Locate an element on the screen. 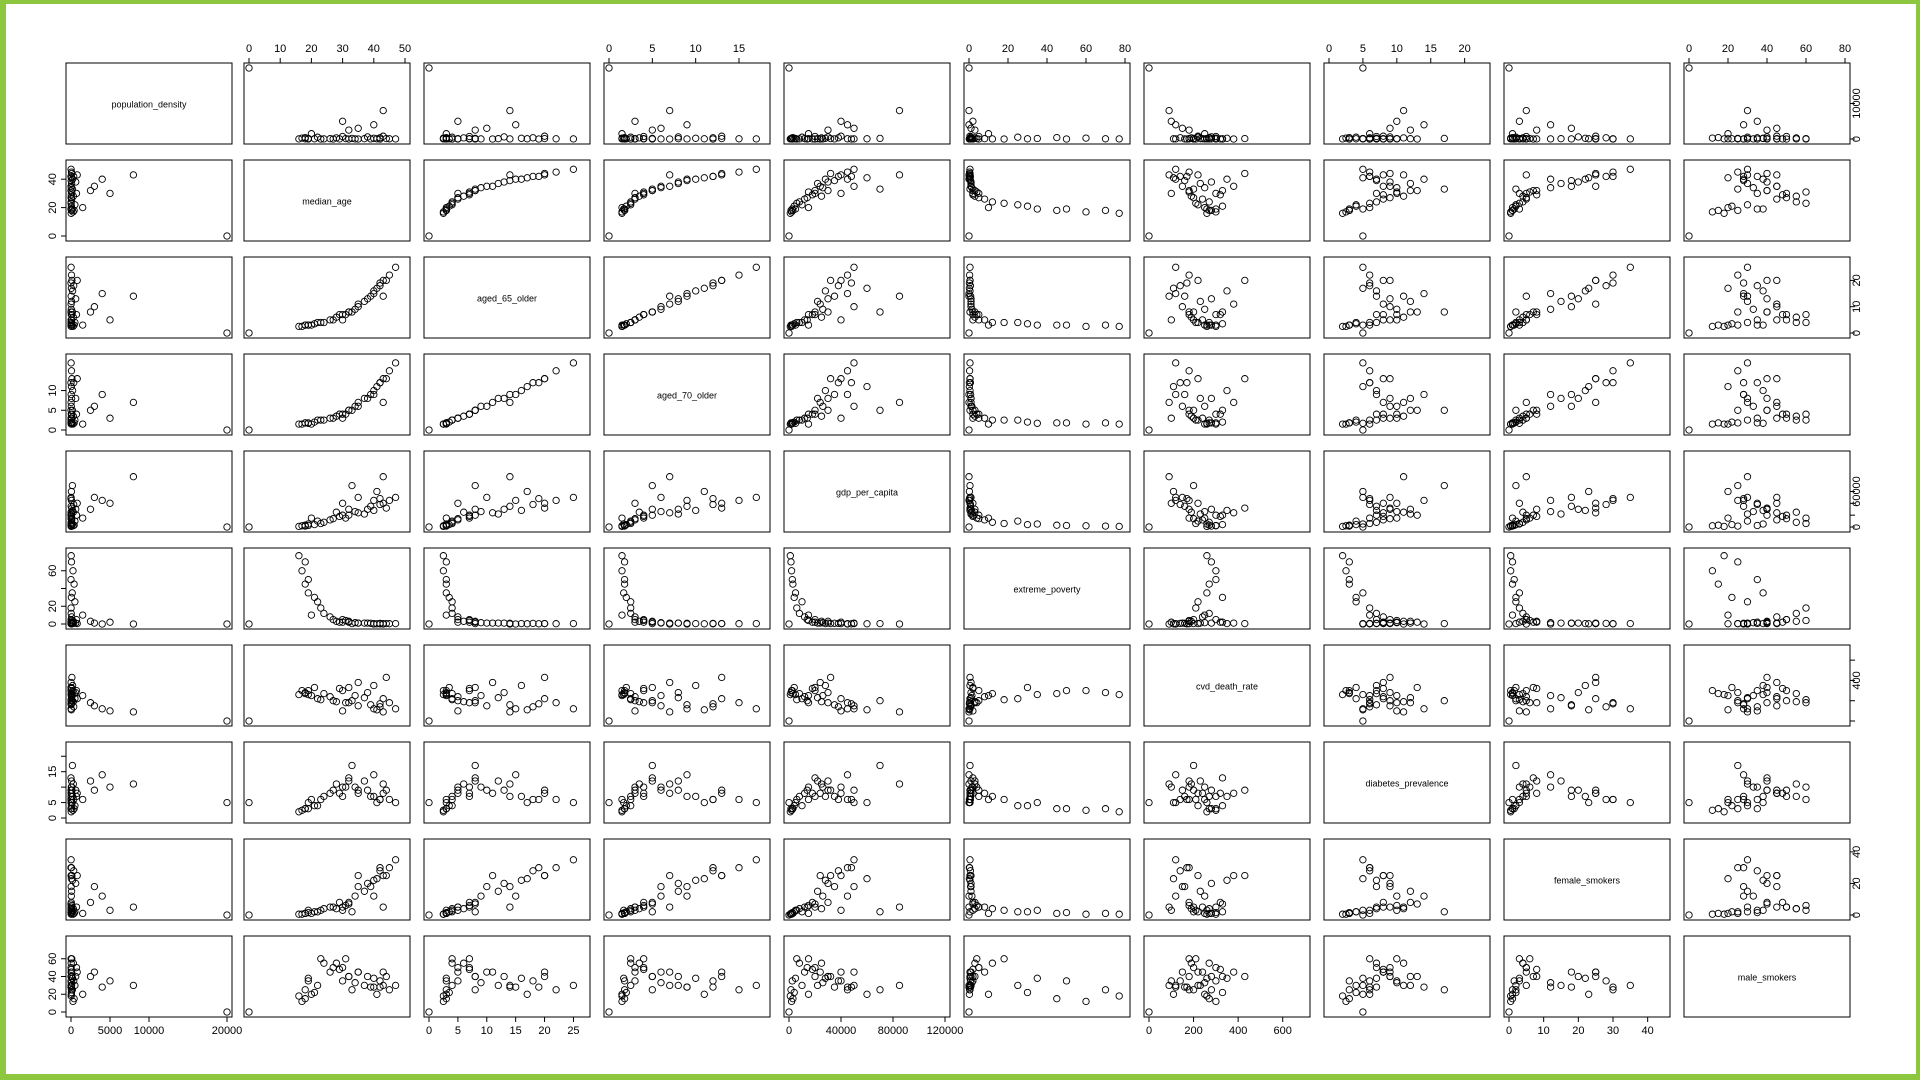 This screenshot has height=1080, width=1920. panel-gdp_per_capita-vs-extreme_poverty is located at coordinates (1047, 491).